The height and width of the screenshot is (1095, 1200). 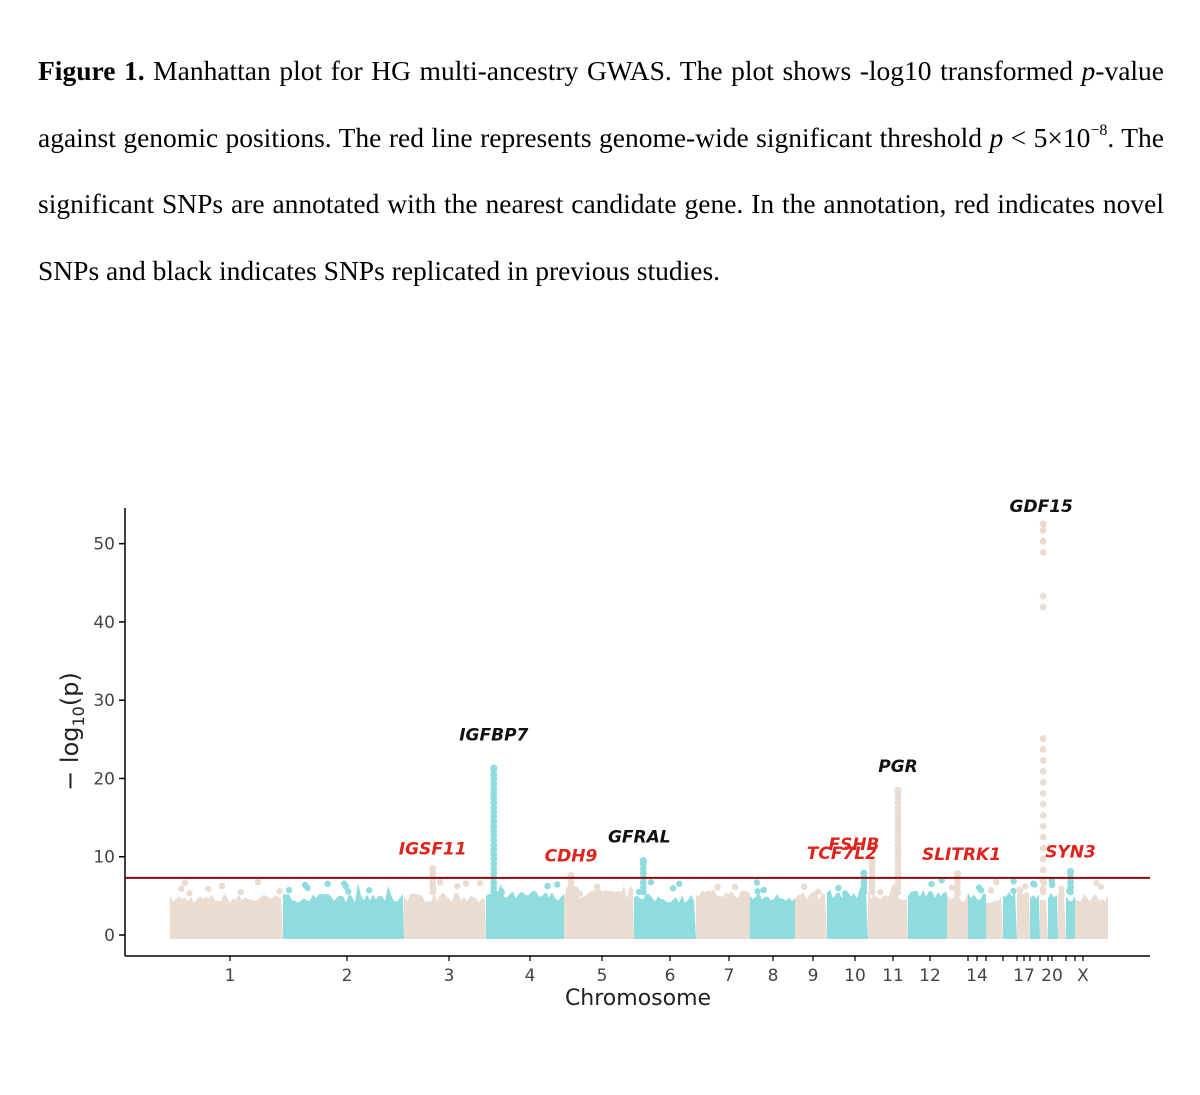 What do you see at coordinates (1083, 976) in the screenshot?
I see `x-tick-label: X` at bounding box center [1083, 976].